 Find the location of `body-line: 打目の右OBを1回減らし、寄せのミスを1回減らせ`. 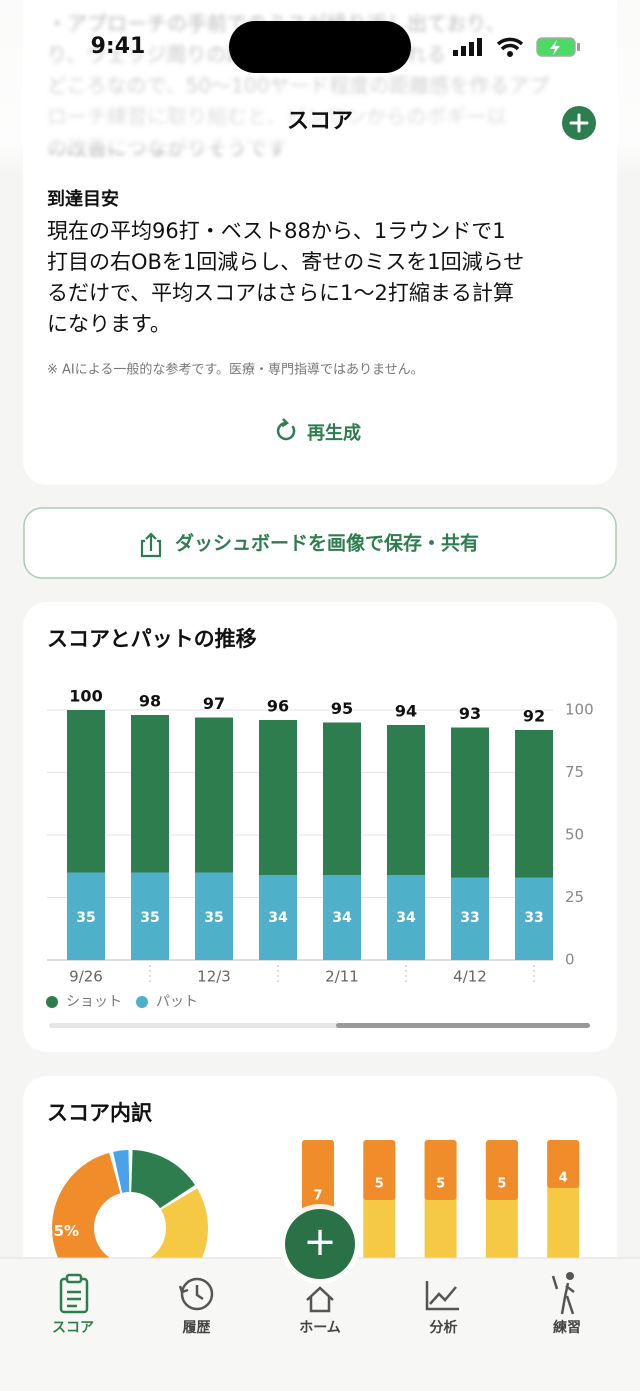

body-line: 打目の右OBを1回減らし、寄せのミスを1回減らせ is located at coordinates (285, 262).